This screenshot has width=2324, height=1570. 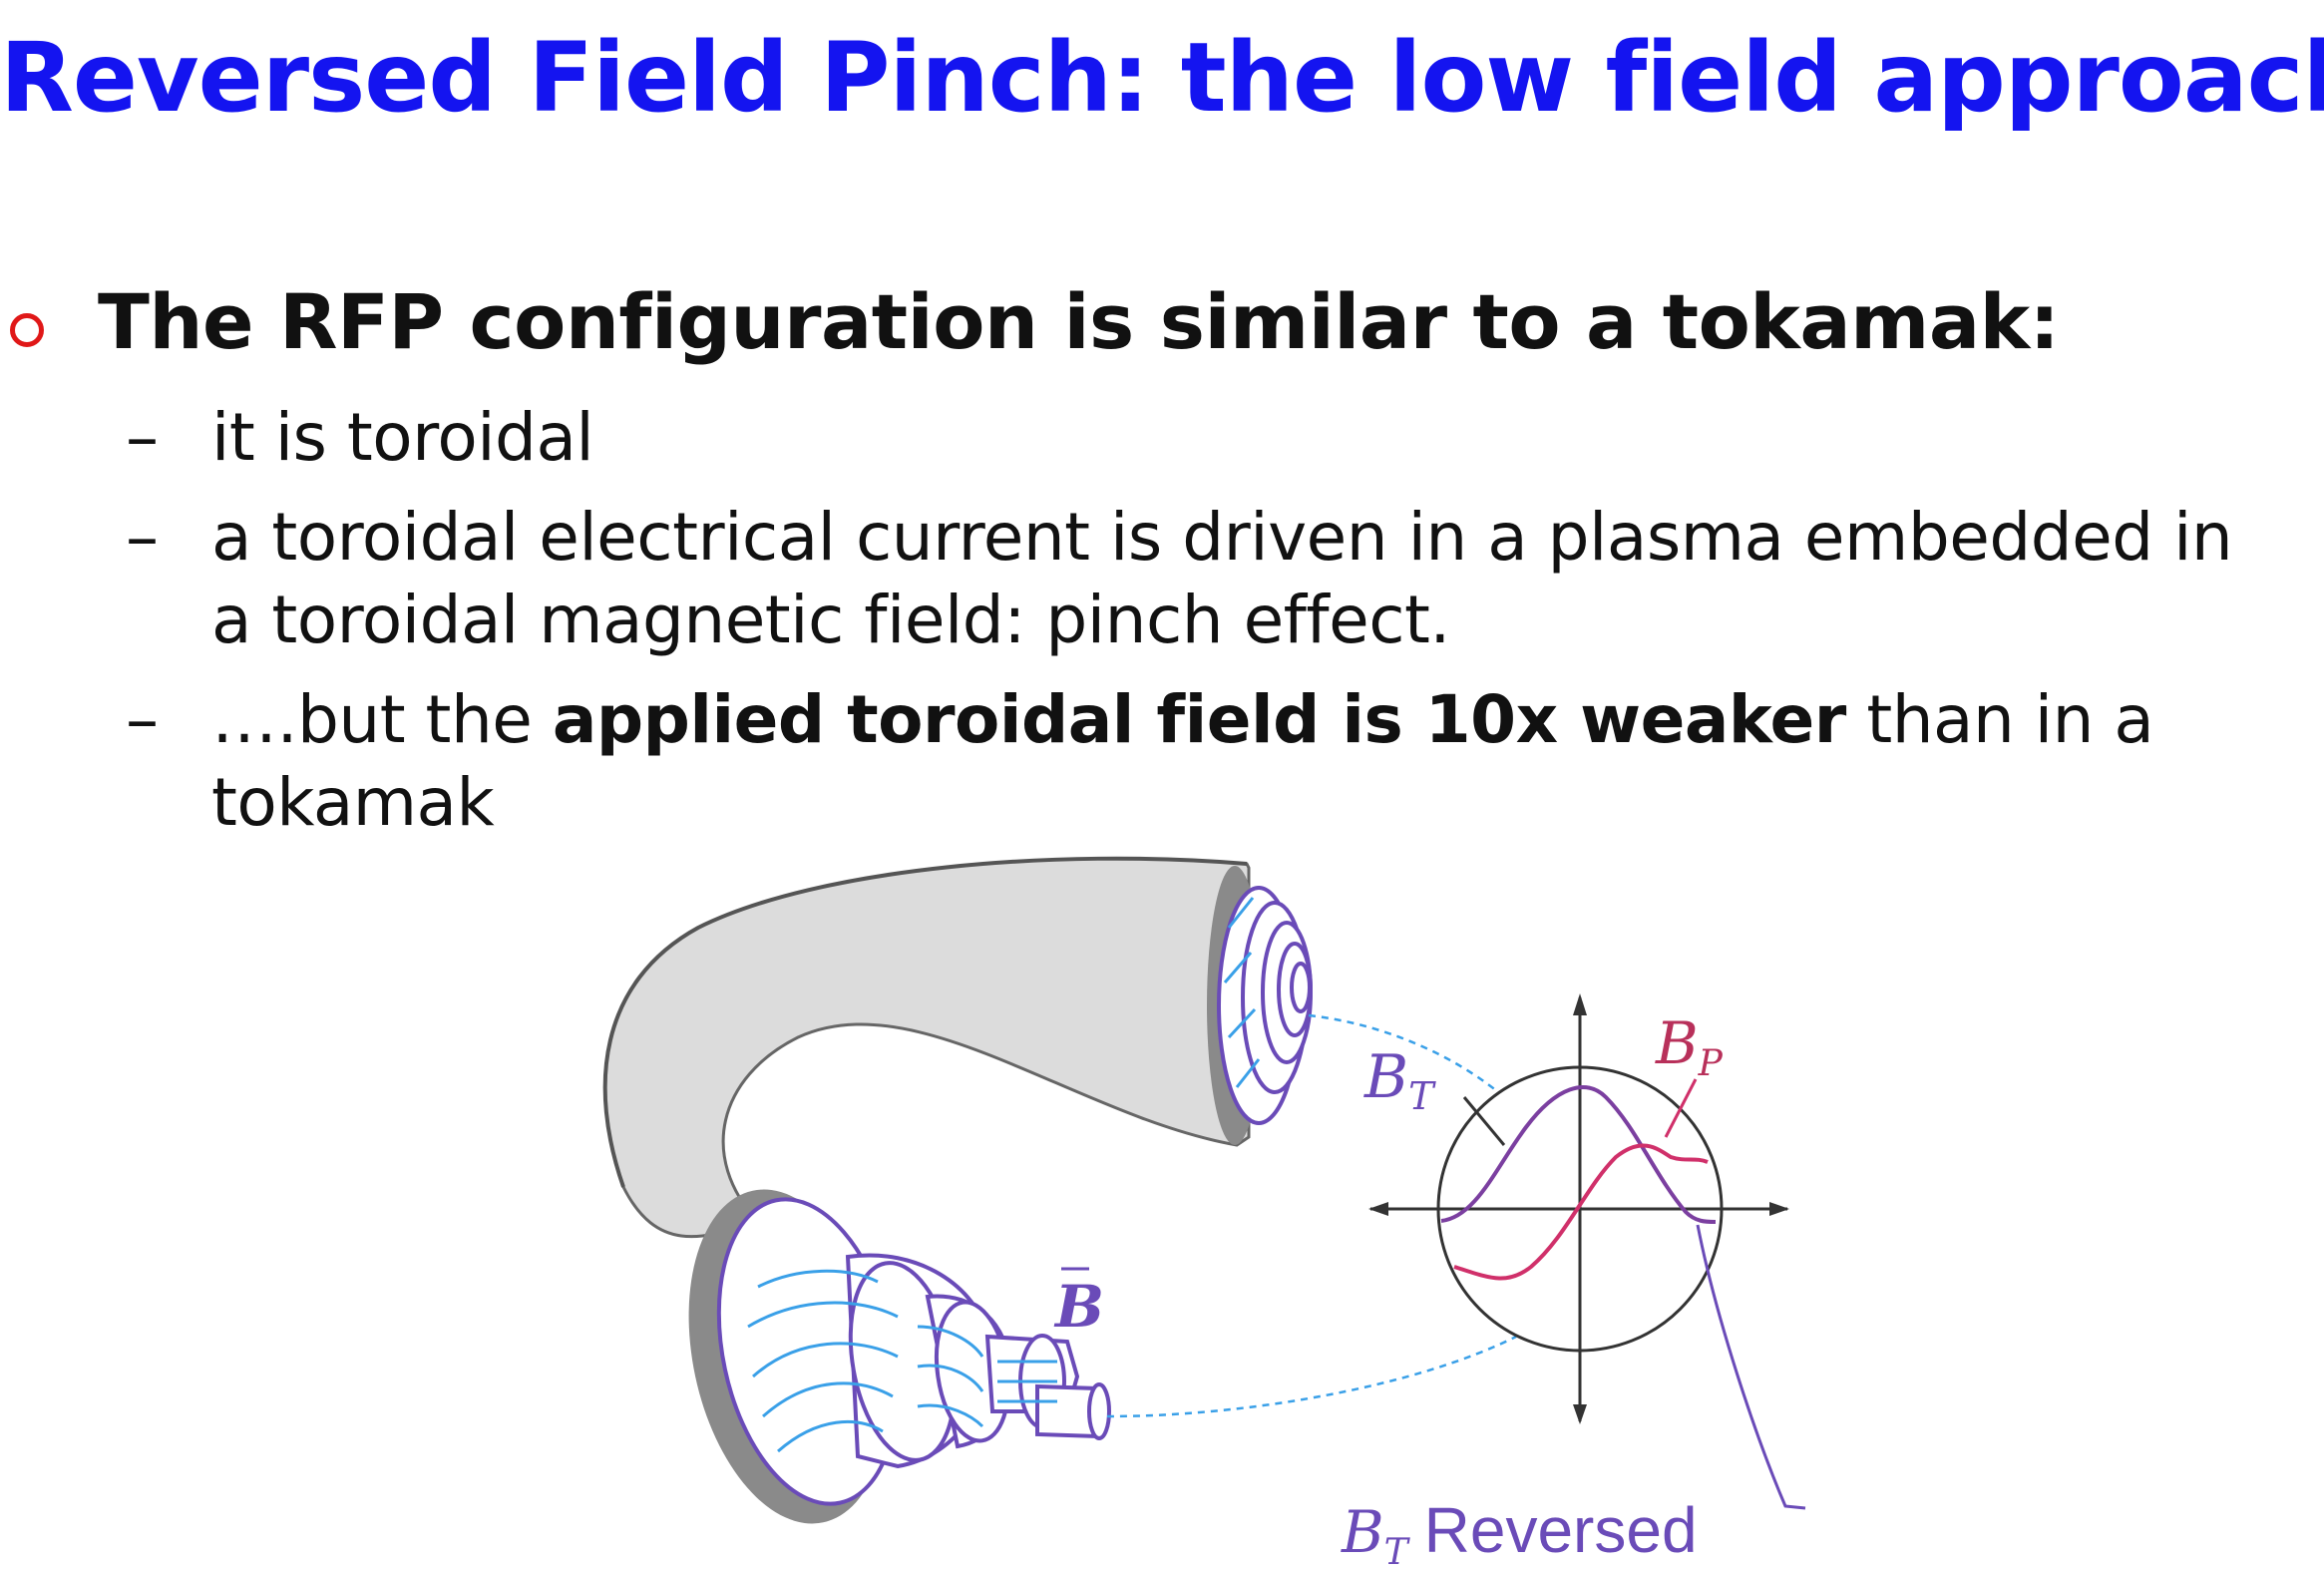 I want to click on bullet-circle-icon, so click(x=27, y=330).